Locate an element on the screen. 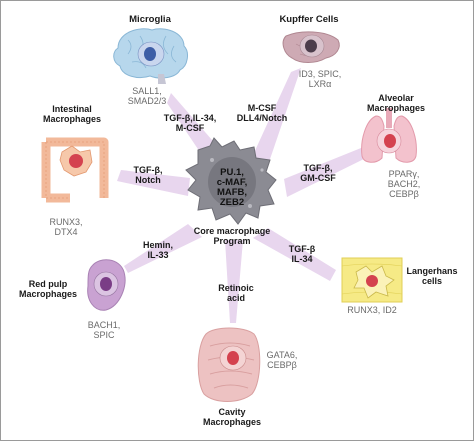  core-caption-line2: Program is located at coordinates (232, 241).